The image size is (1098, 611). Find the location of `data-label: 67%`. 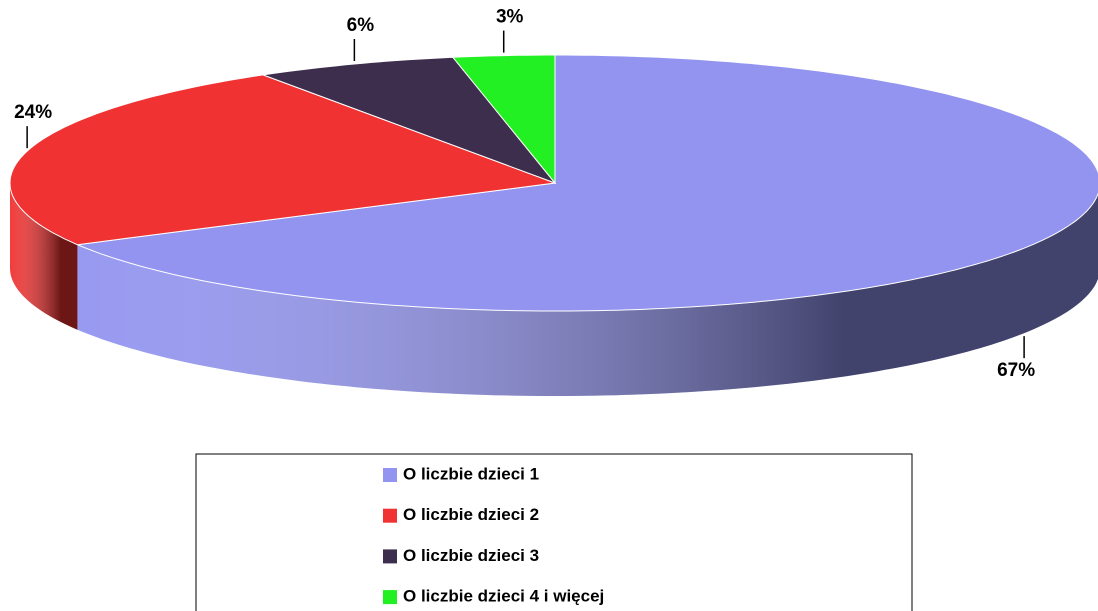

data-label: 67% is located at coordinates (1016, 370).